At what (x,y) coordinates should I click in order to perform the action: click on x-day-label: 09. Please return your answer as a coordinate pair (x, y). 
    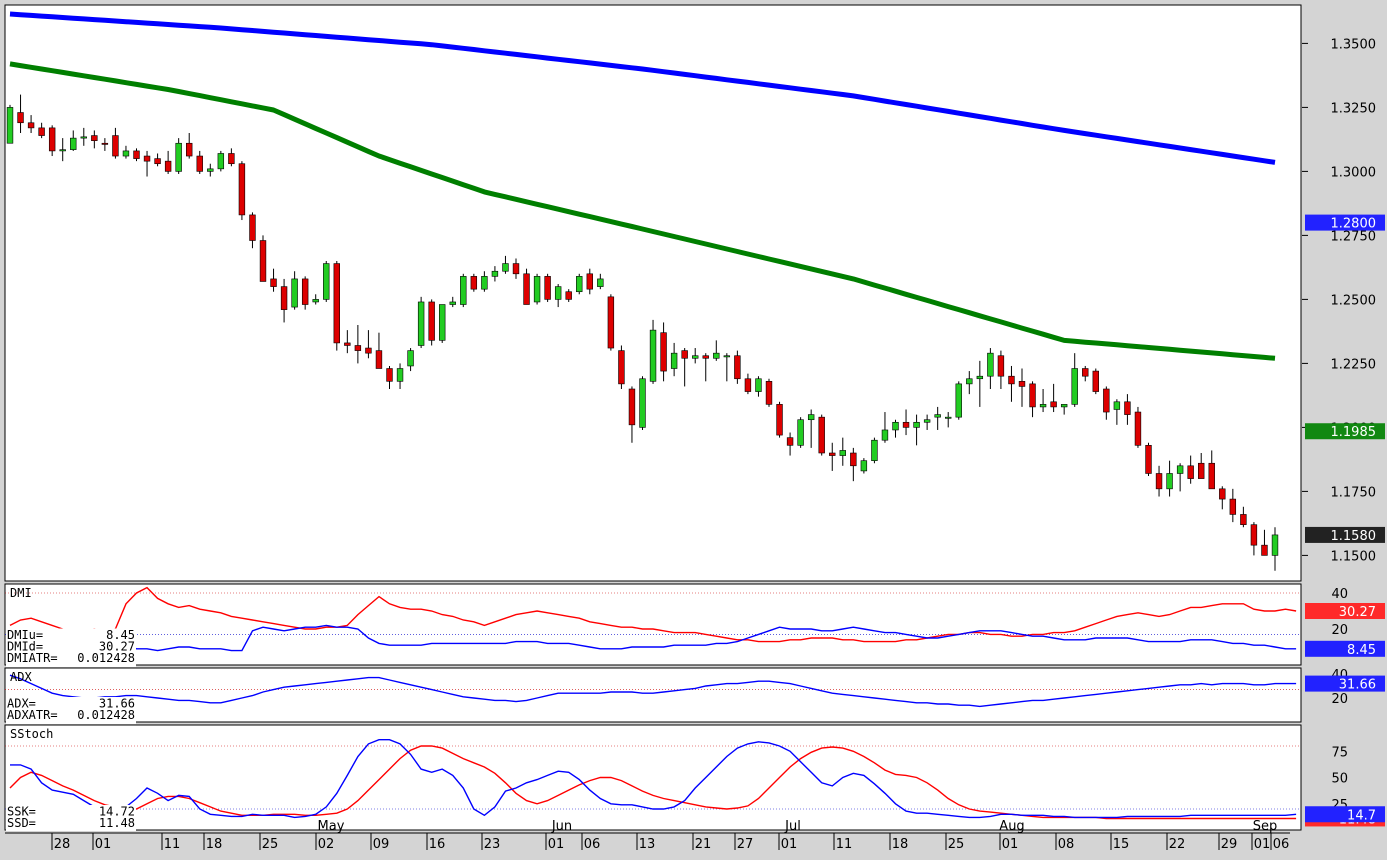
    Looking at the image, I should click on (381, 844).